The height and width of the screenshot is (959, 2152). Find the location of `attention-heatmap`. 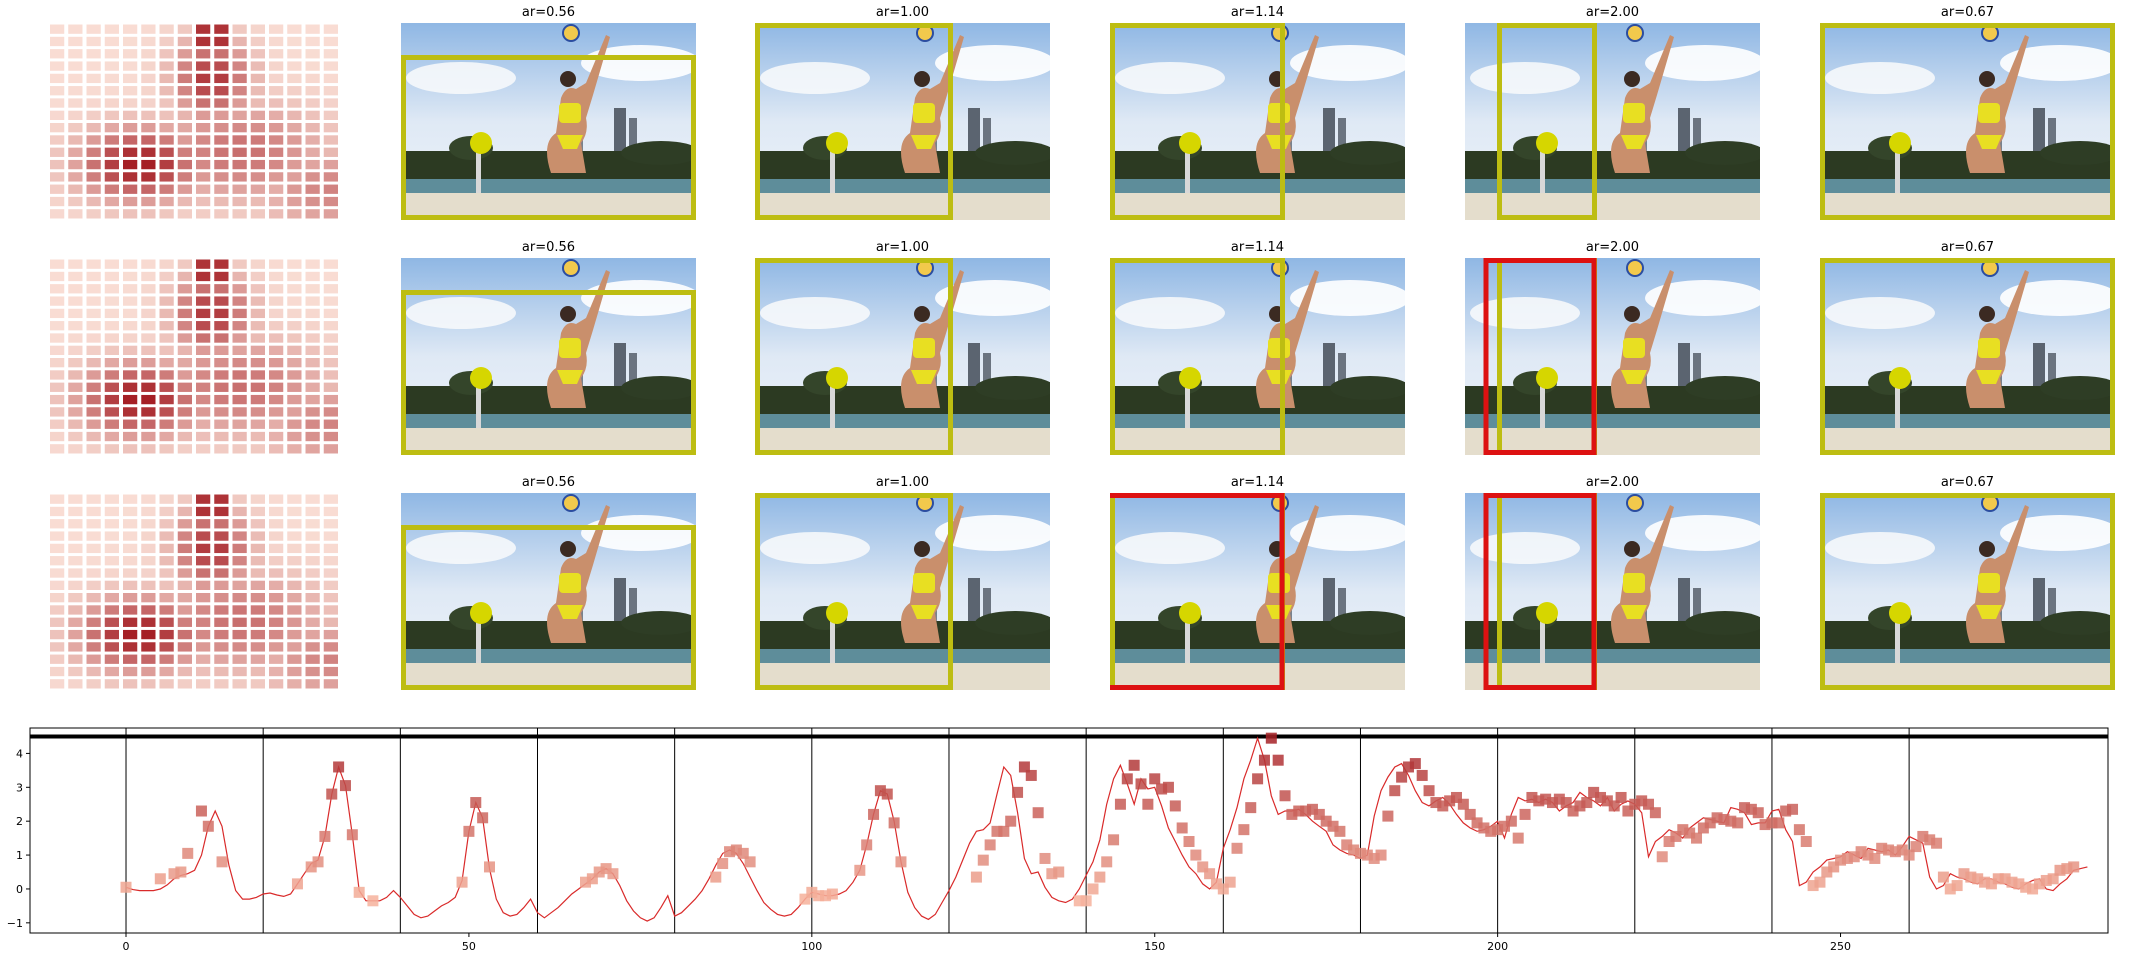

attention-heatmap is located at coordinates (194, 356).